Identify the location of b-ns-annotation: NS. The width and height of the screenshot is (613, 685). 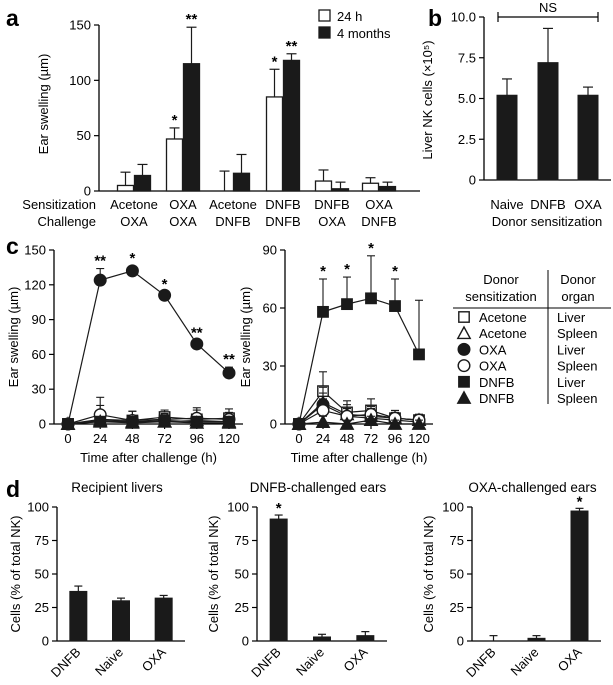
(548, 7).